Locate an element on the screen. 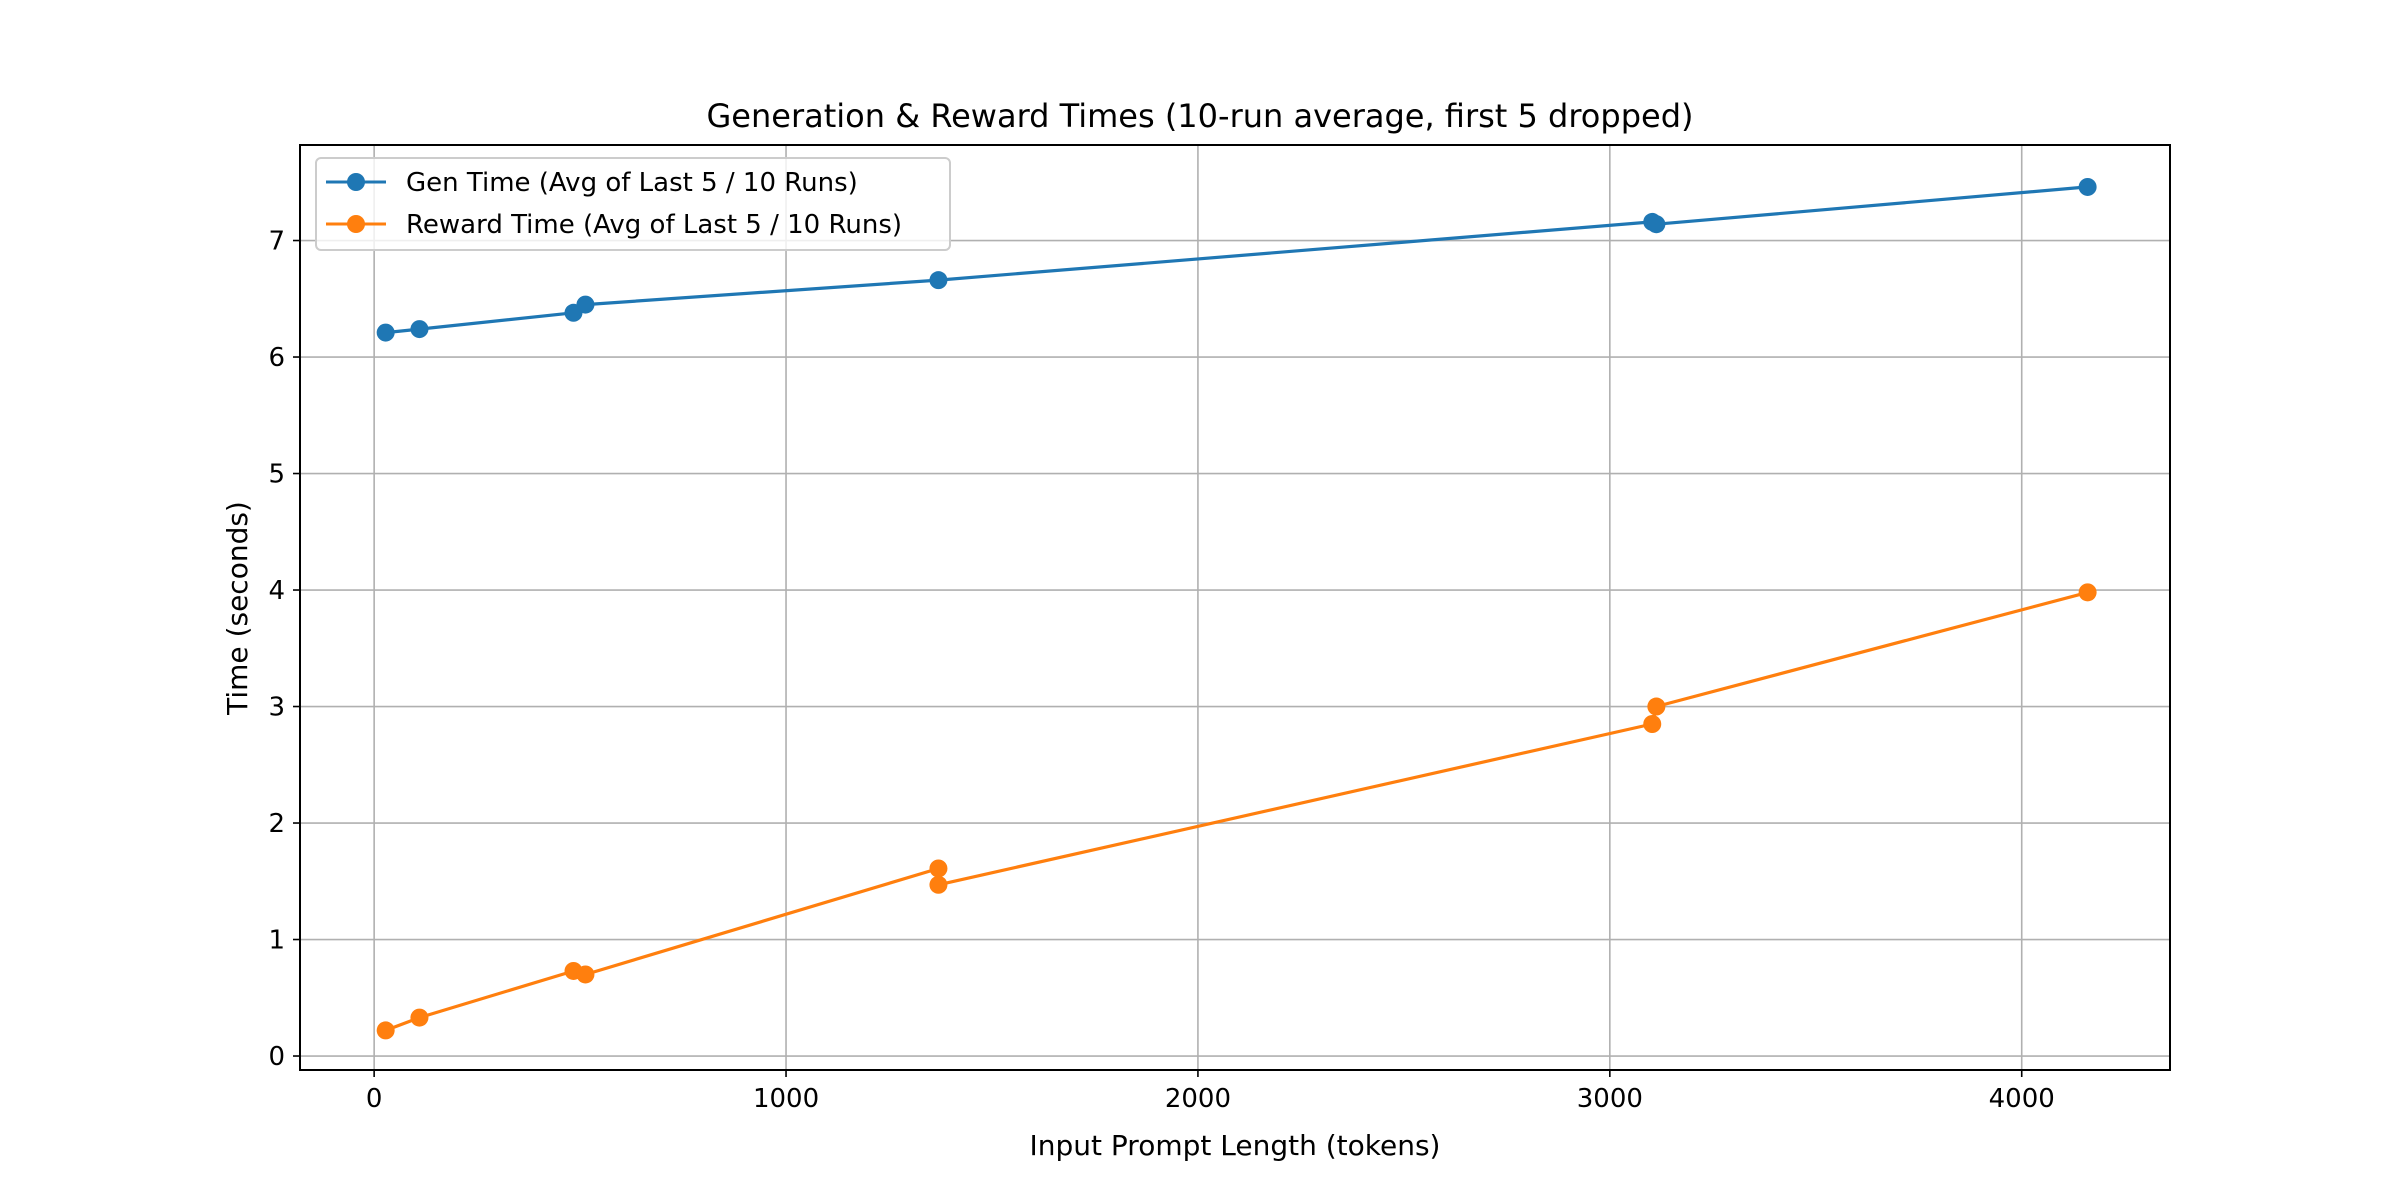 The height and width of the screenshot is (1200, 2400). y-tick-label: 2 is located at coordinates (276, 824).